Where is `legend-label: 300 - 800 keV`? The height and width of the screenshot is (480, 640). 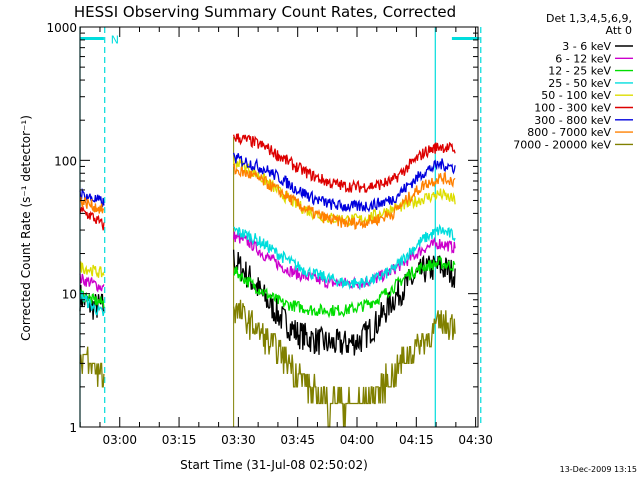
legend-label: 300 - 800 keV is located at coordinates (572, 120).